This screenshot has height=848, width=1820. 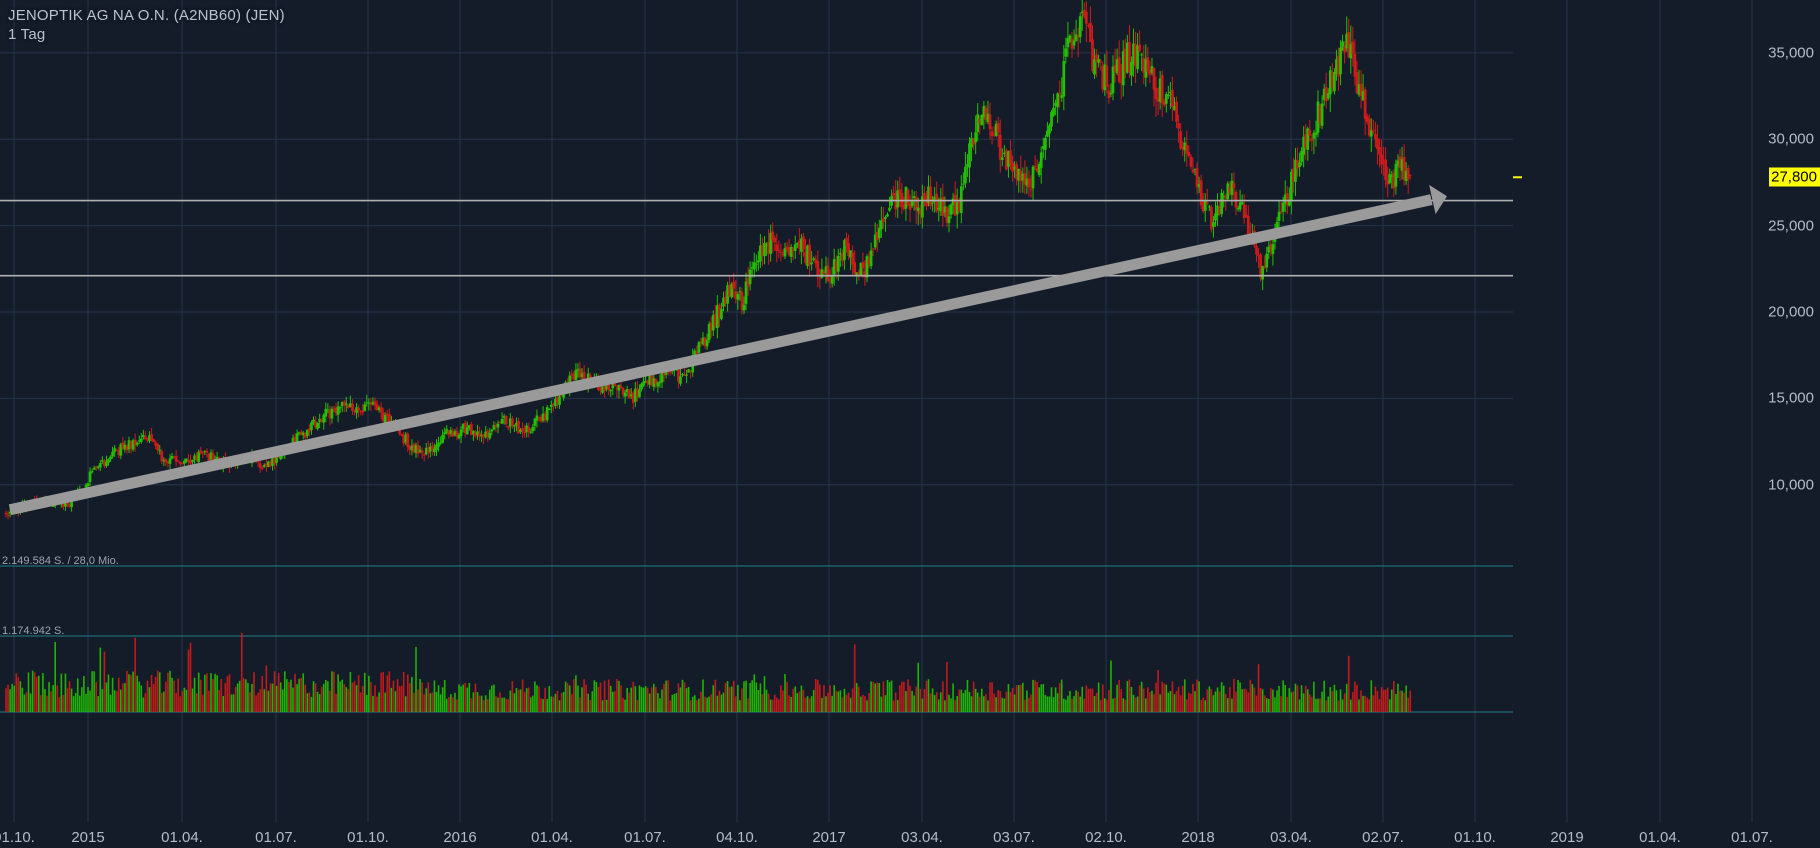 I want to click on price-axis-tick: 10,000, so click(x=1791, y=485).